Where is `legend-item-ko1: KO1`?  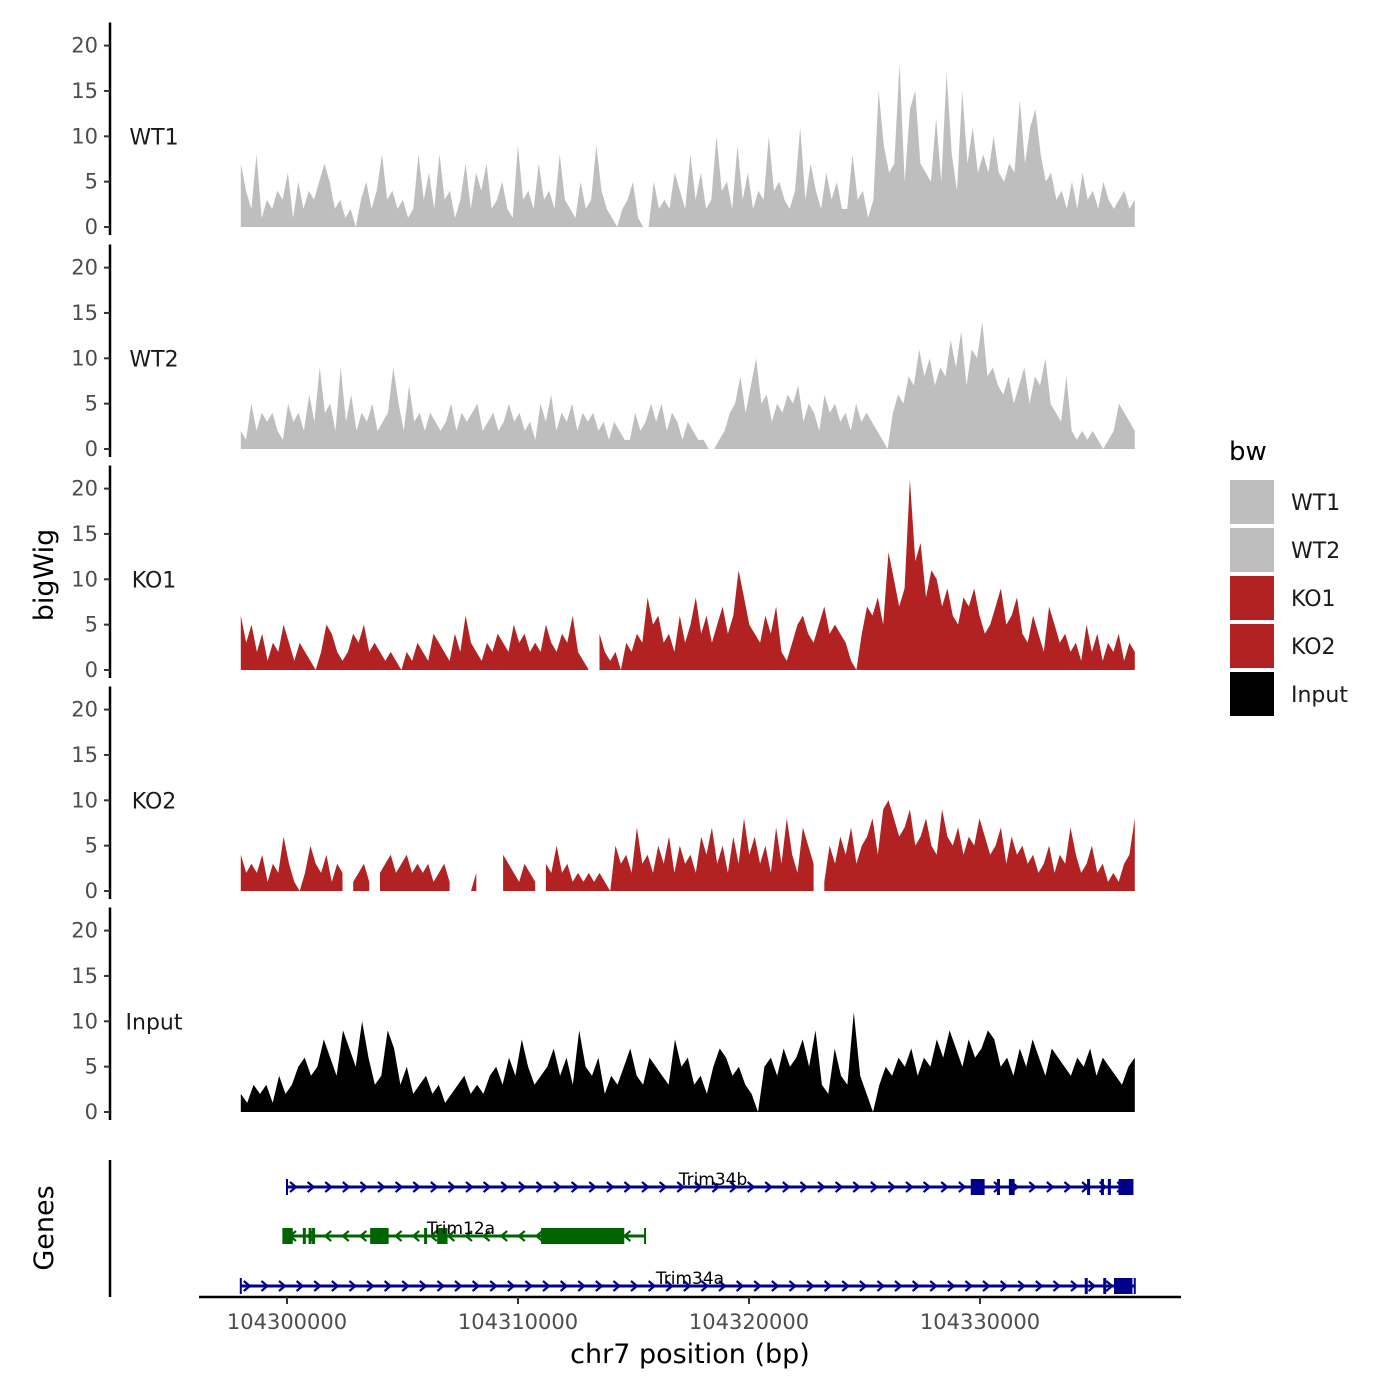
legend-item-ko1: KO1 is located at coordinates (1283, 598).